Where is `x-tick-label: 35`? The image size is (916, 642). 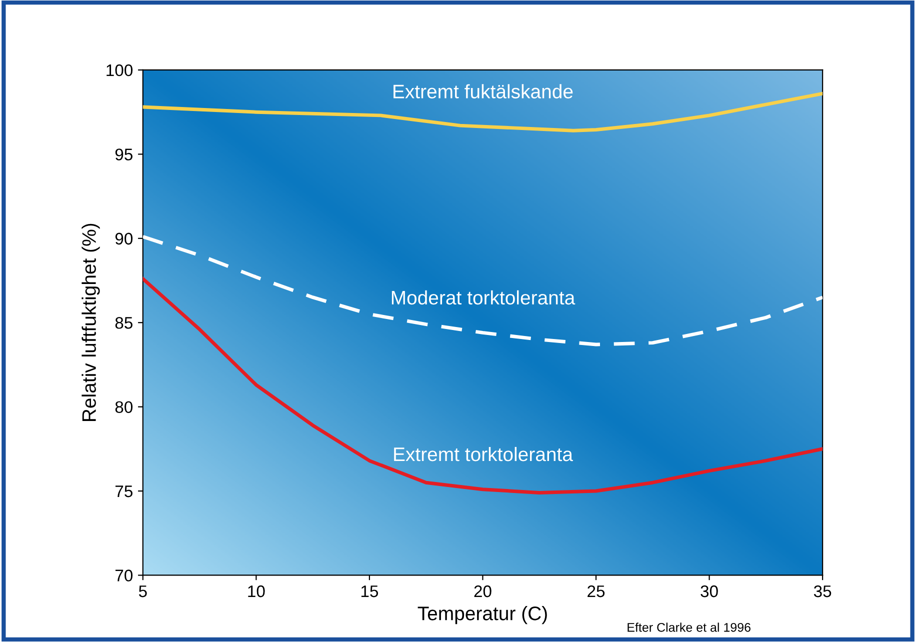 x-tick-label: 35 is located at coordinates (823, 591).